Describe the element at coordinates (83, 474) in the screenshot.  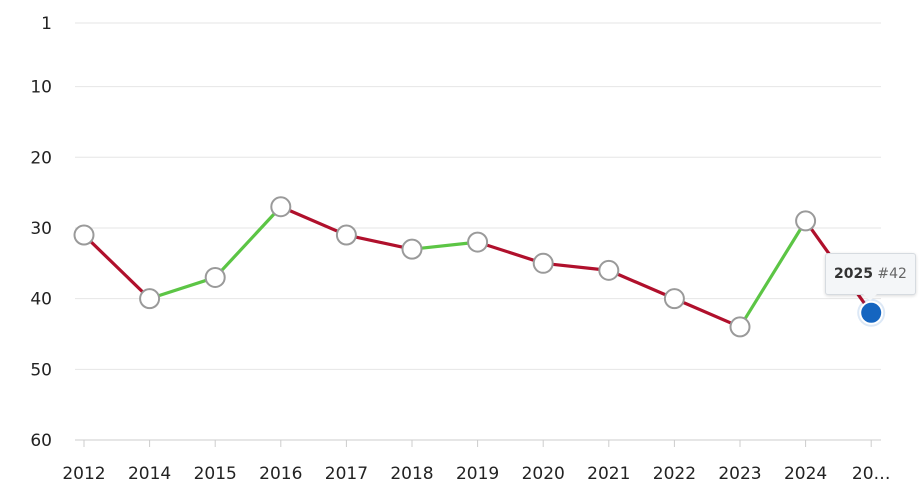
I see `x-tick-label-0: 2012` at that location.